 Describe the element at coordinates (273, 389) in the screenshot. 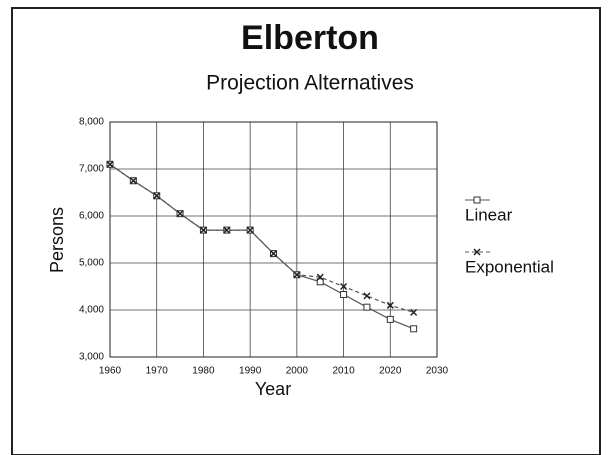

I see `x-axis-label: Year` at that location.